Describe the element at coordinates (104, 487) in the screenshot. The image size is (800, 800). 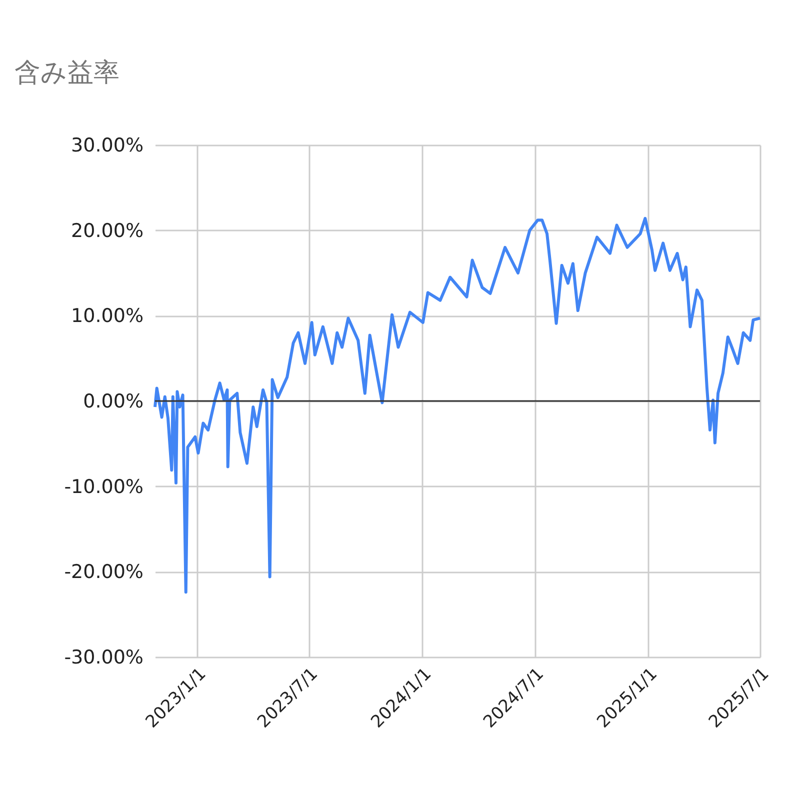
I see `y-tick-label: -10.00%` at that location.